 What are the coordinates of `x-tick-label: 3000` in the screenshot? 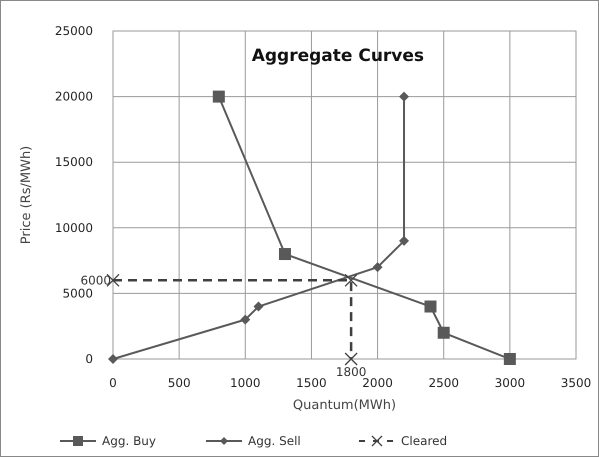 It's located at (510, 383).